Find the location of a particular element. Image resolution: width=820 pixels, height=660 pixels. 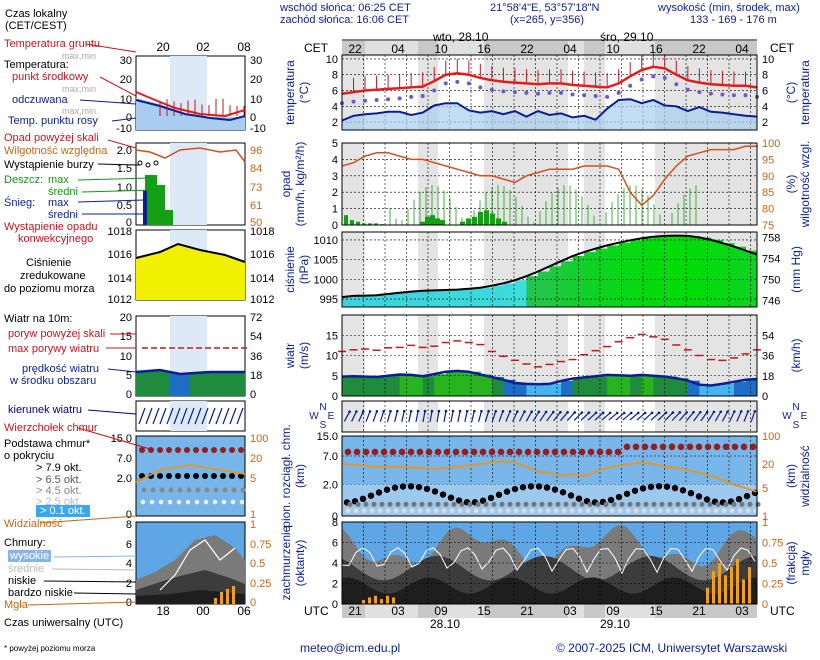

clouds-high-label: wysokie is located at coordinates (29, 556).